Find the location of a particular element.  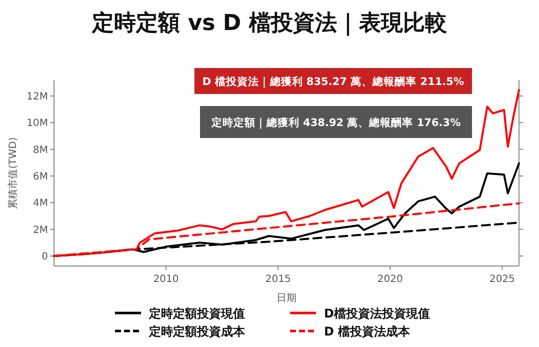

legend-label: D 檔投資法成本 is located at coordinates (368, 331).